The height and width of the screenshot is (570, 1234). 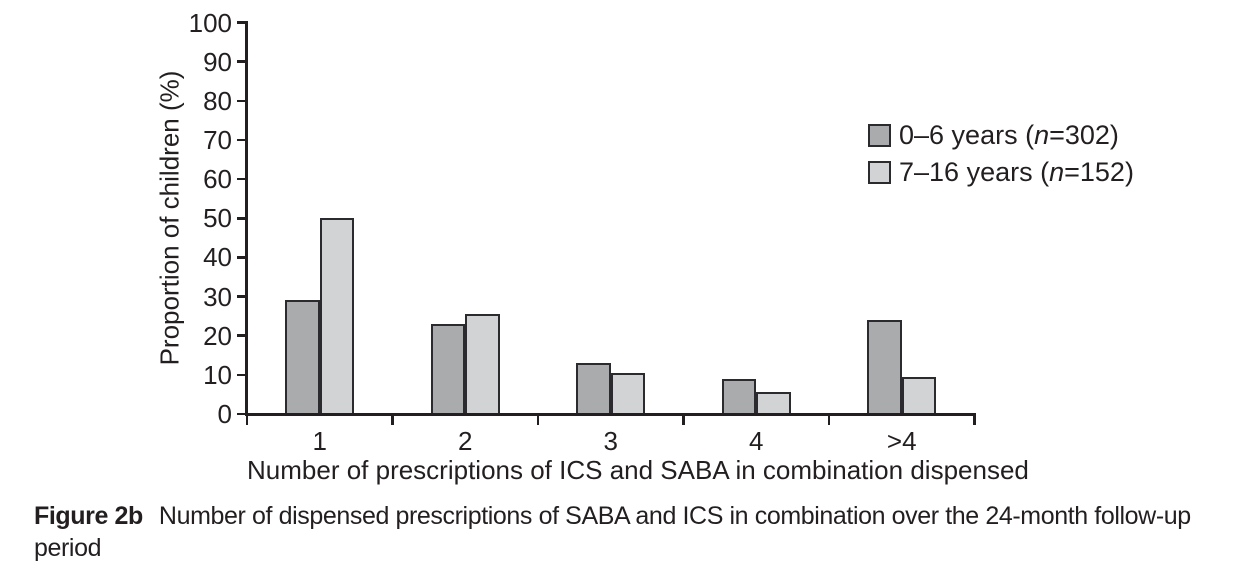 What do you see at coordinates (217, 100) in the screenshot?
I see `y-axis-tick-label: 80` at bounding box center [217, 100].